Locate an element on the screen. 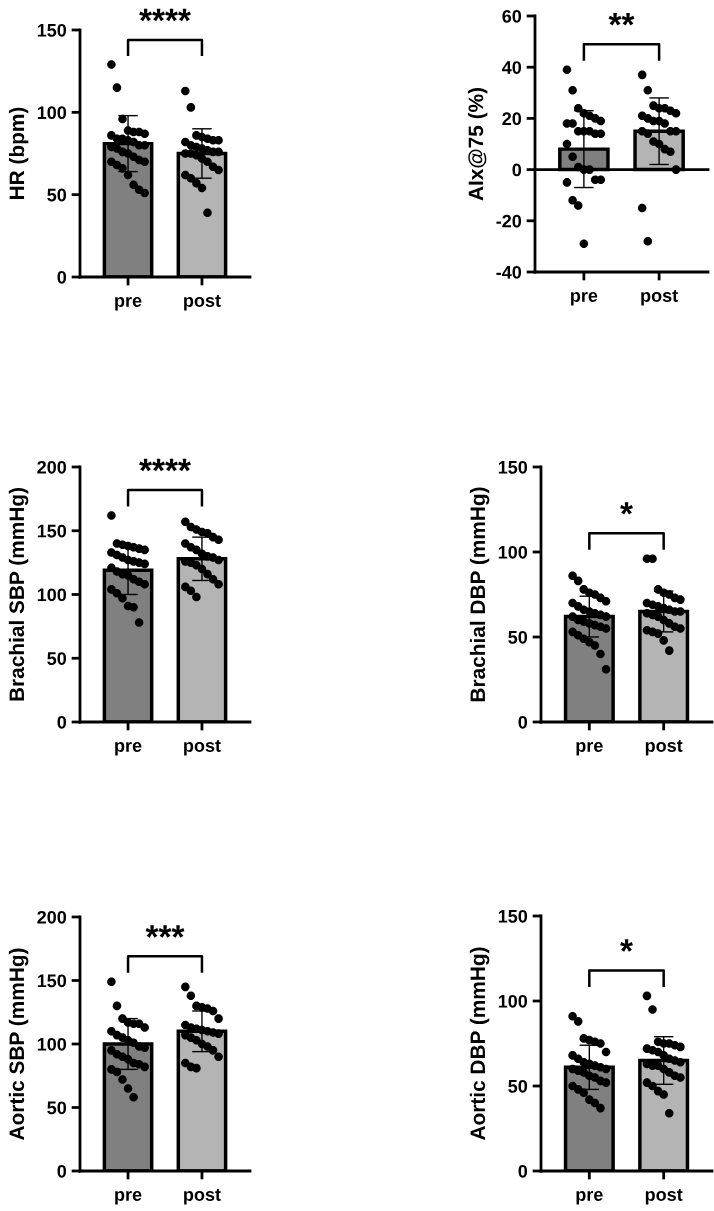  annotation: *** is located at coordinates (165, 931).